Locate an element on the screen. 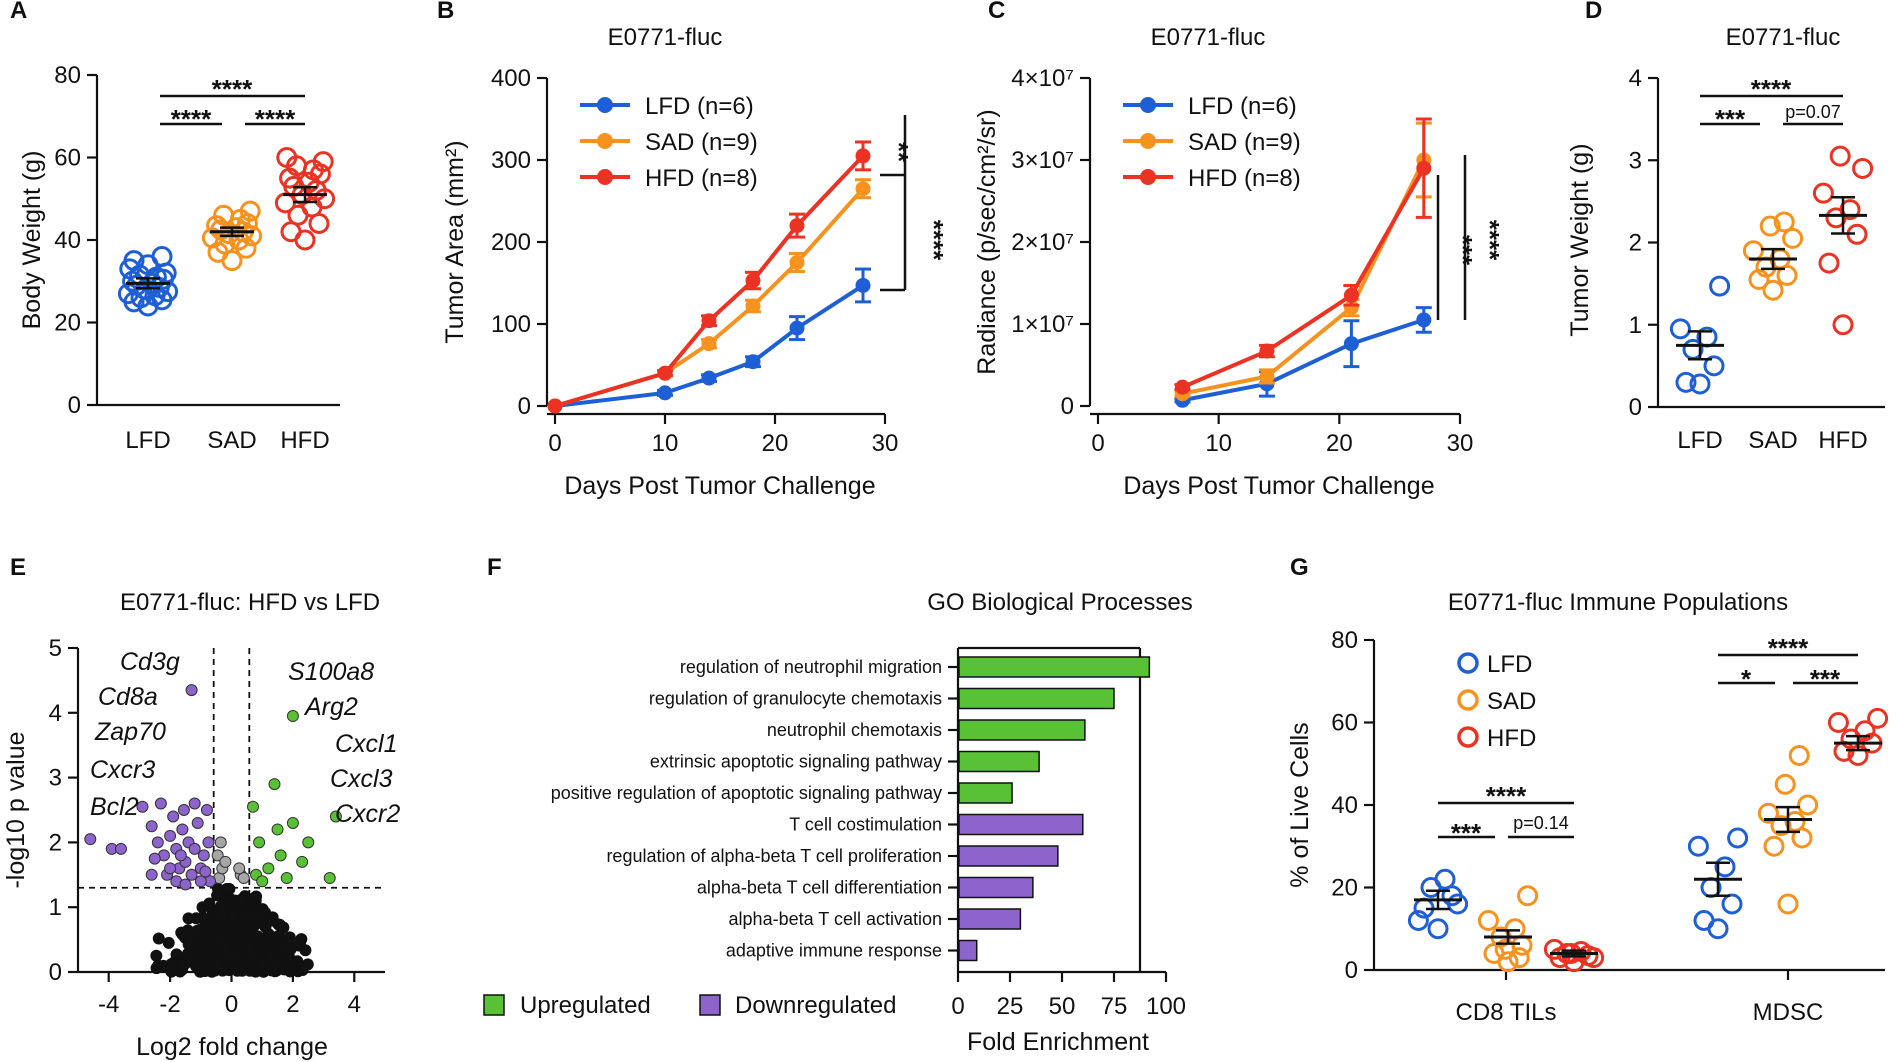 This screenshot has width=1901, height=1062. panel-d-sig-label: *** is located at coordinates (1730, 119).